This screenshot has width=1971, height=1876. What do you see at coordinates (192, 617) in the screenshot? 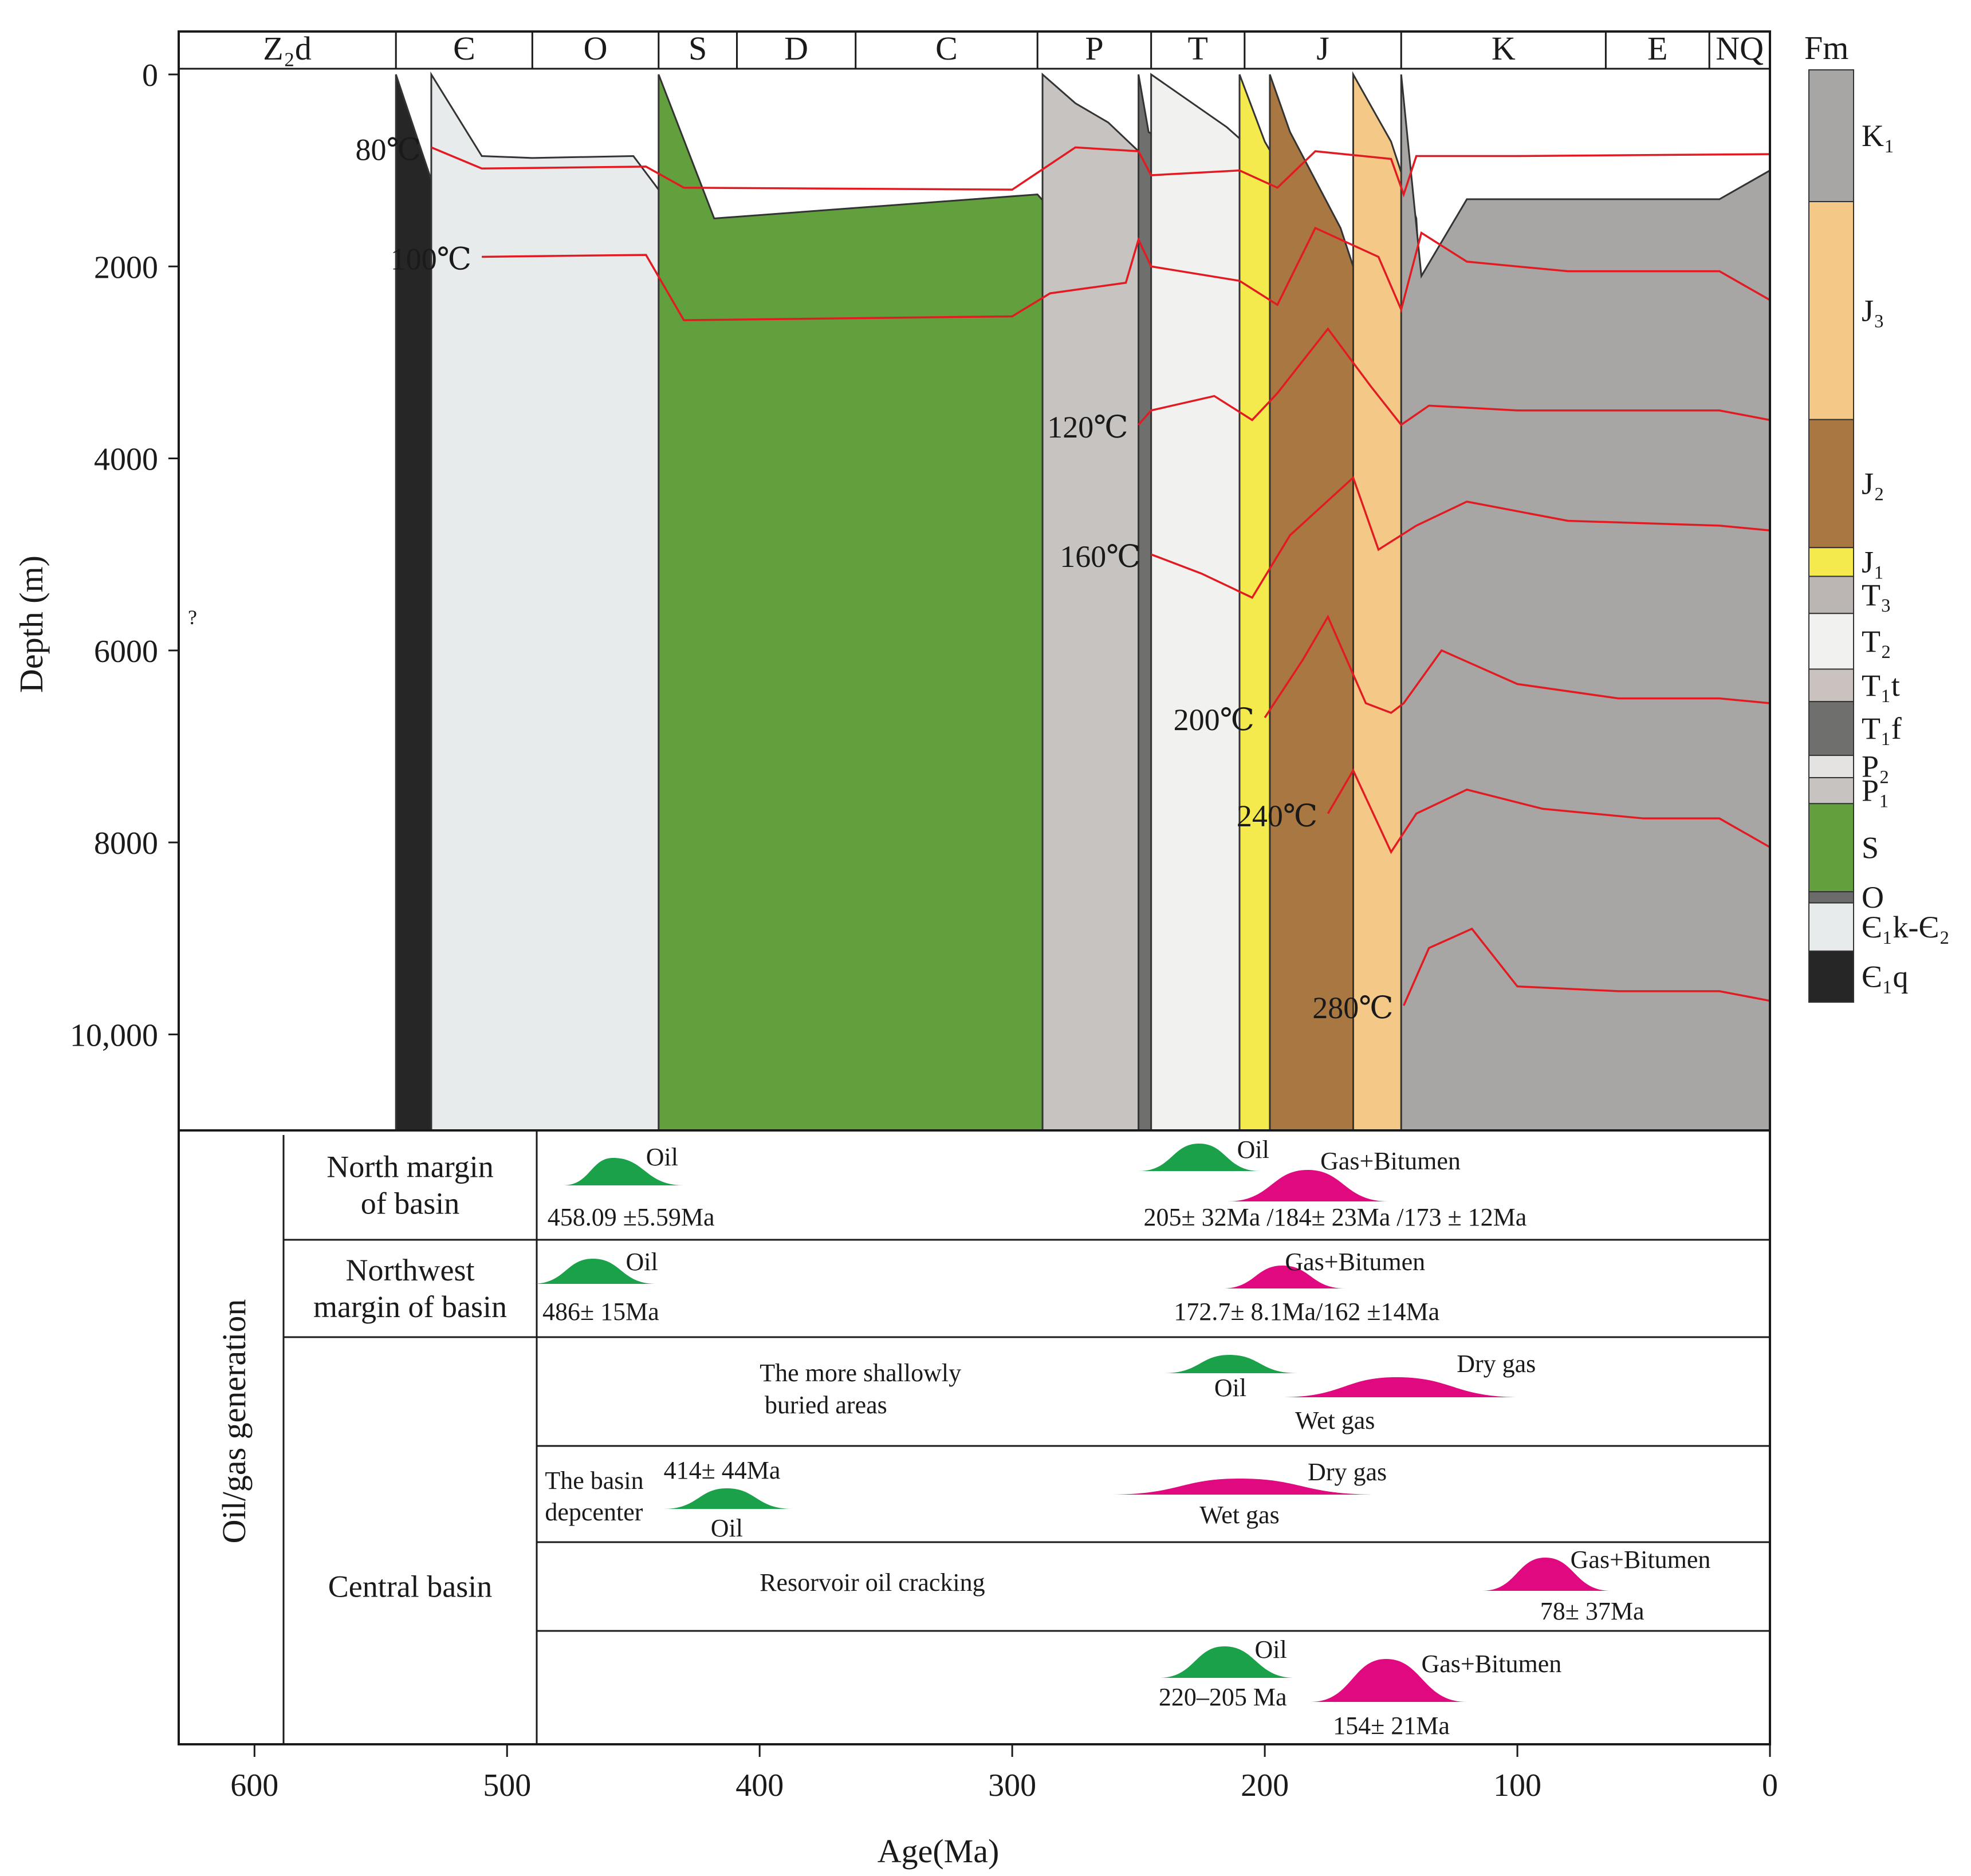
I see `unknown-marker: ?` at bounding box center [192, 617].